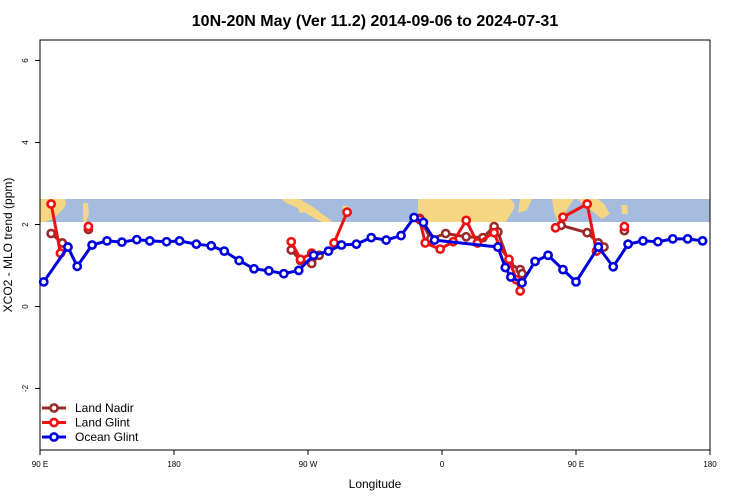 The image size is (750, 500). Describe the element at coordinates (334, 210) in the screenshot. I see `land-masses` at that location.